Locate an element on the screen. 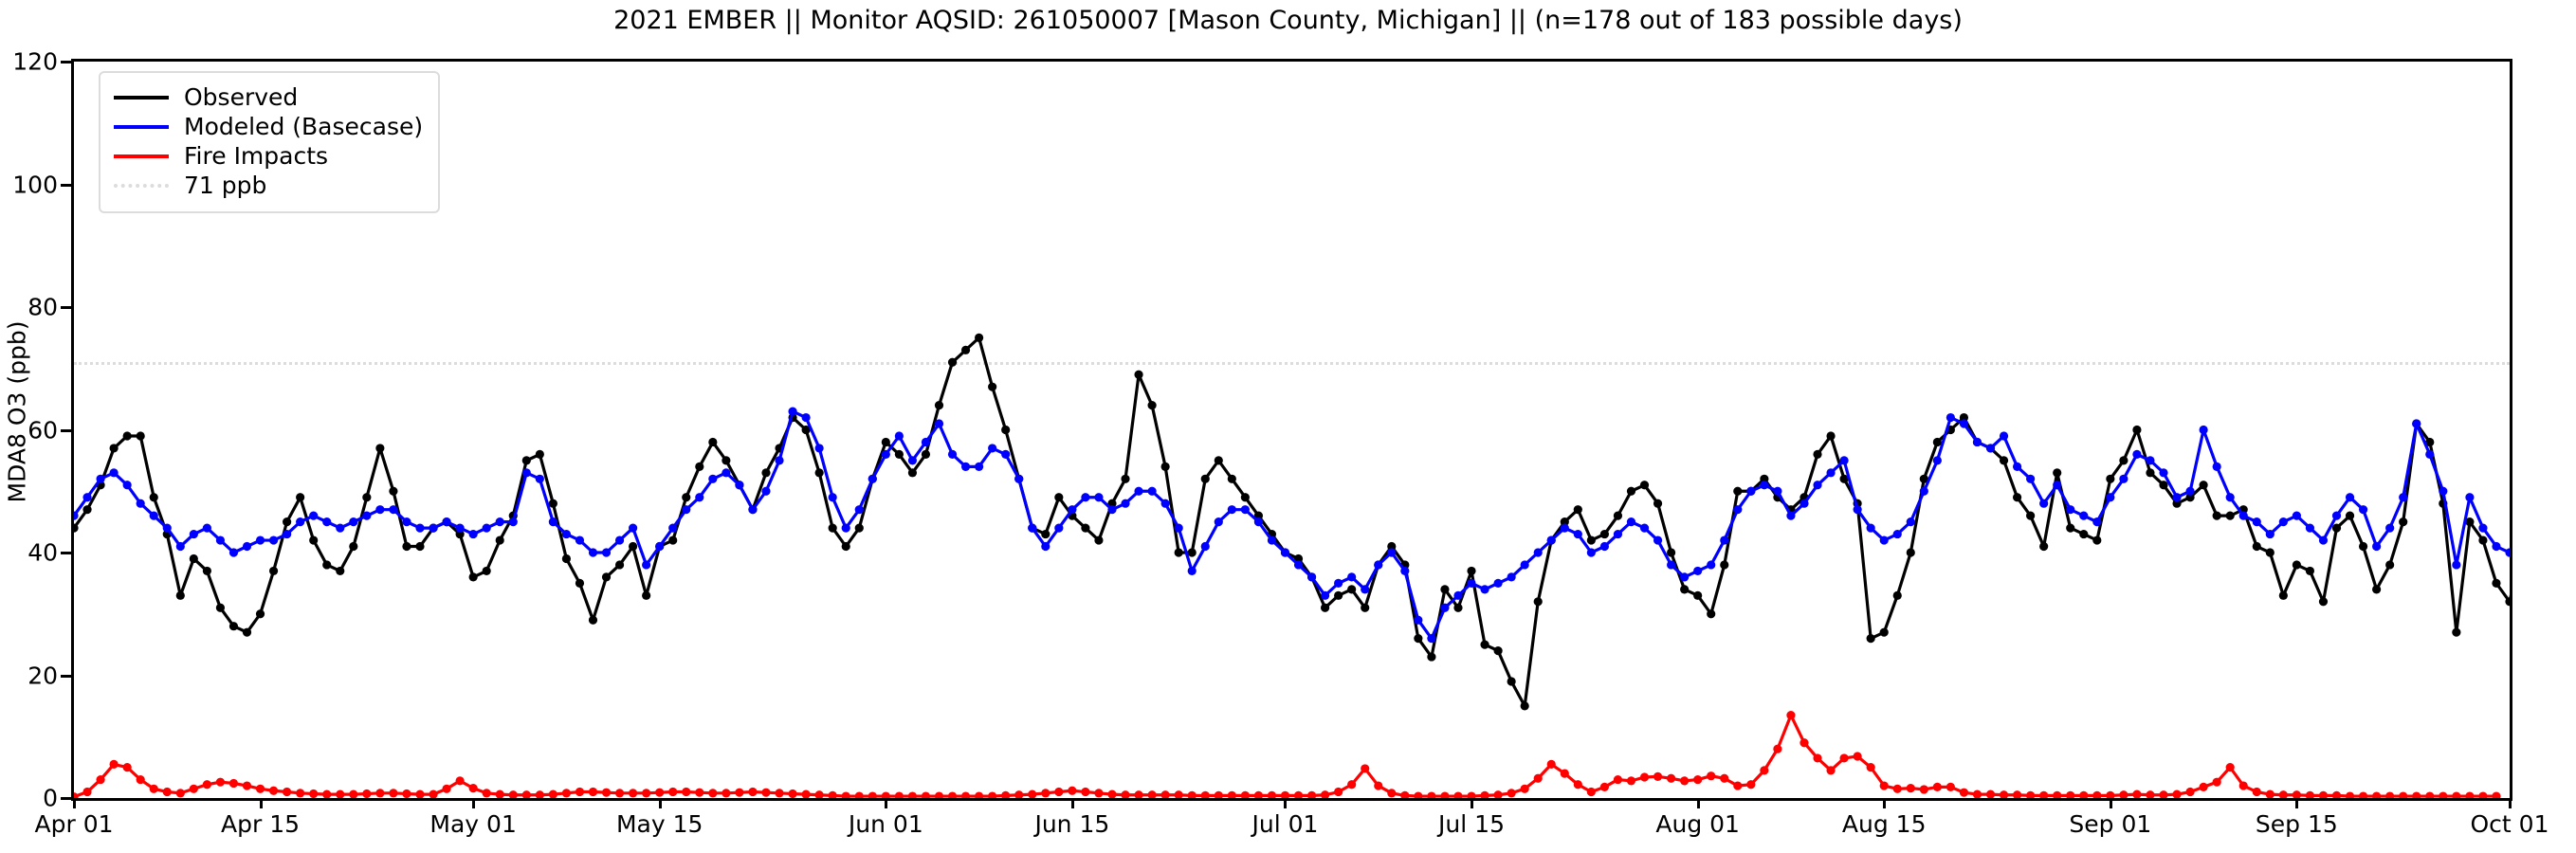 This screenshot has width=2576, height=853. legend-item: Modeled (Basecase) is located at coordinates (268, 126).